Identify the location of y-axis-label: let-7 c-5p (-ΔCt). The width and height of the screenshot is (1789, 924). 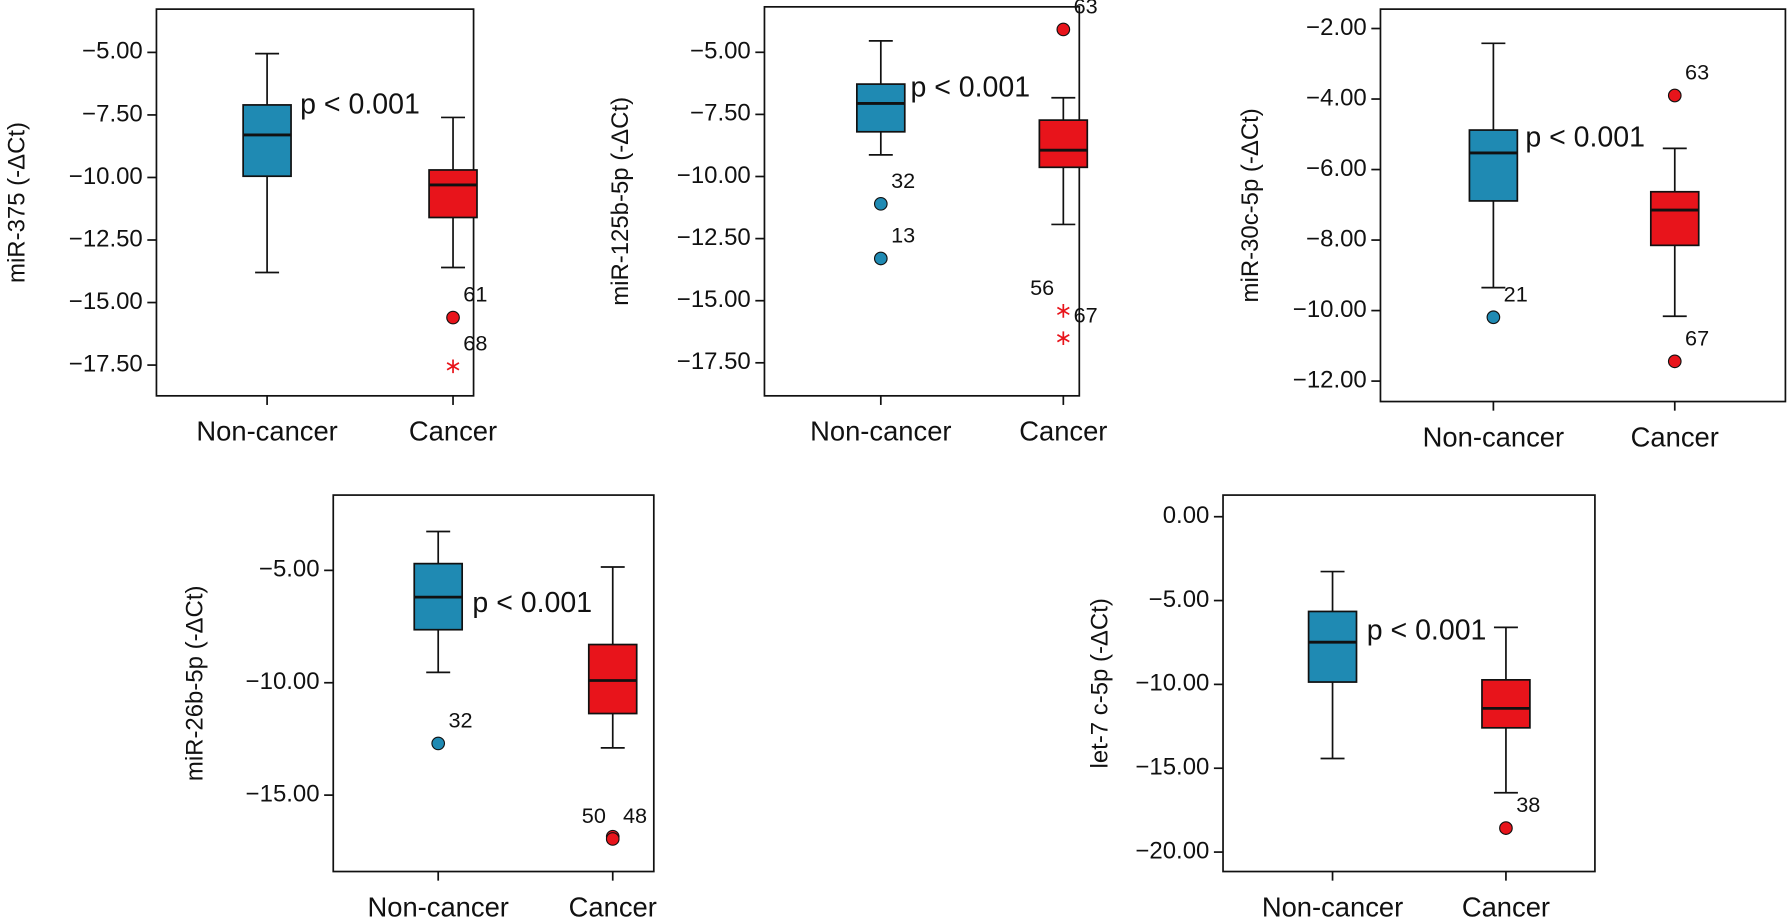
(1099, 683).